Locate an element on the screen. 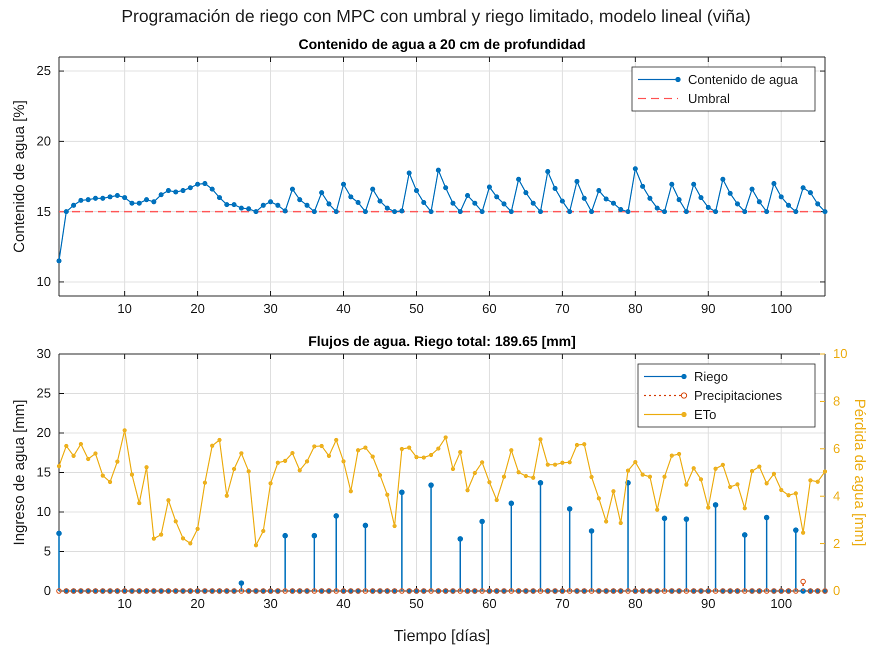 The image size is (873, 650). y-tick-label: 30 is located at coordinates (43, 354).